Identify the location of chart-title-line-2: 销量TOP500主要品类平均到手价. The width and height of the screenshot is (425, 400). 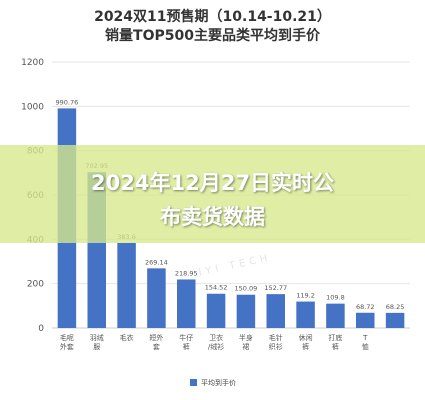
(212, 36).